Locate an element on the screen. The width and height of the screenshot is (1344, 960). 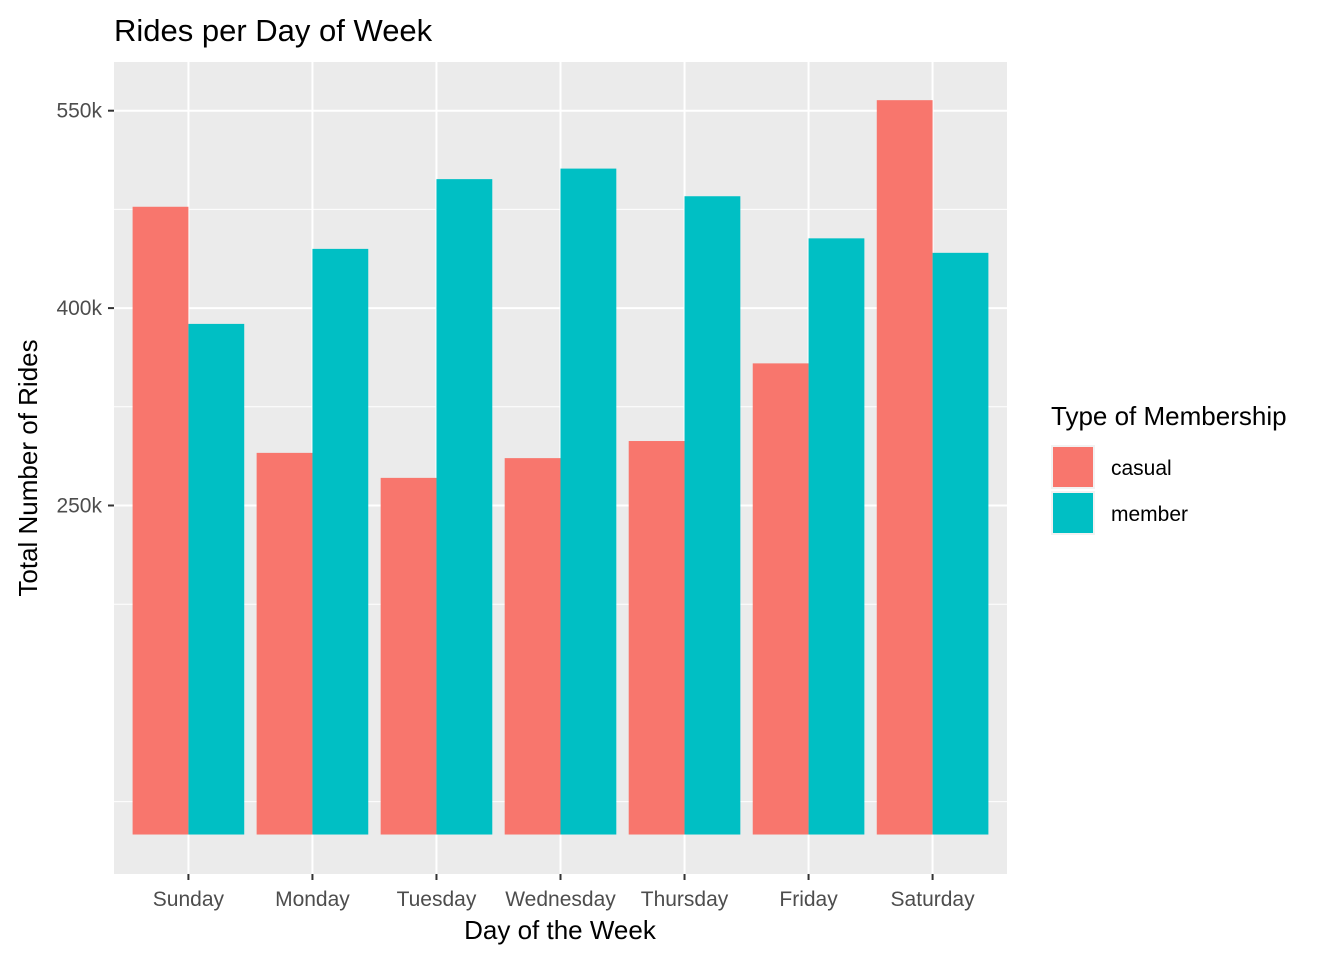
y-tick-label: 250k is located at coordinates (79, 506).